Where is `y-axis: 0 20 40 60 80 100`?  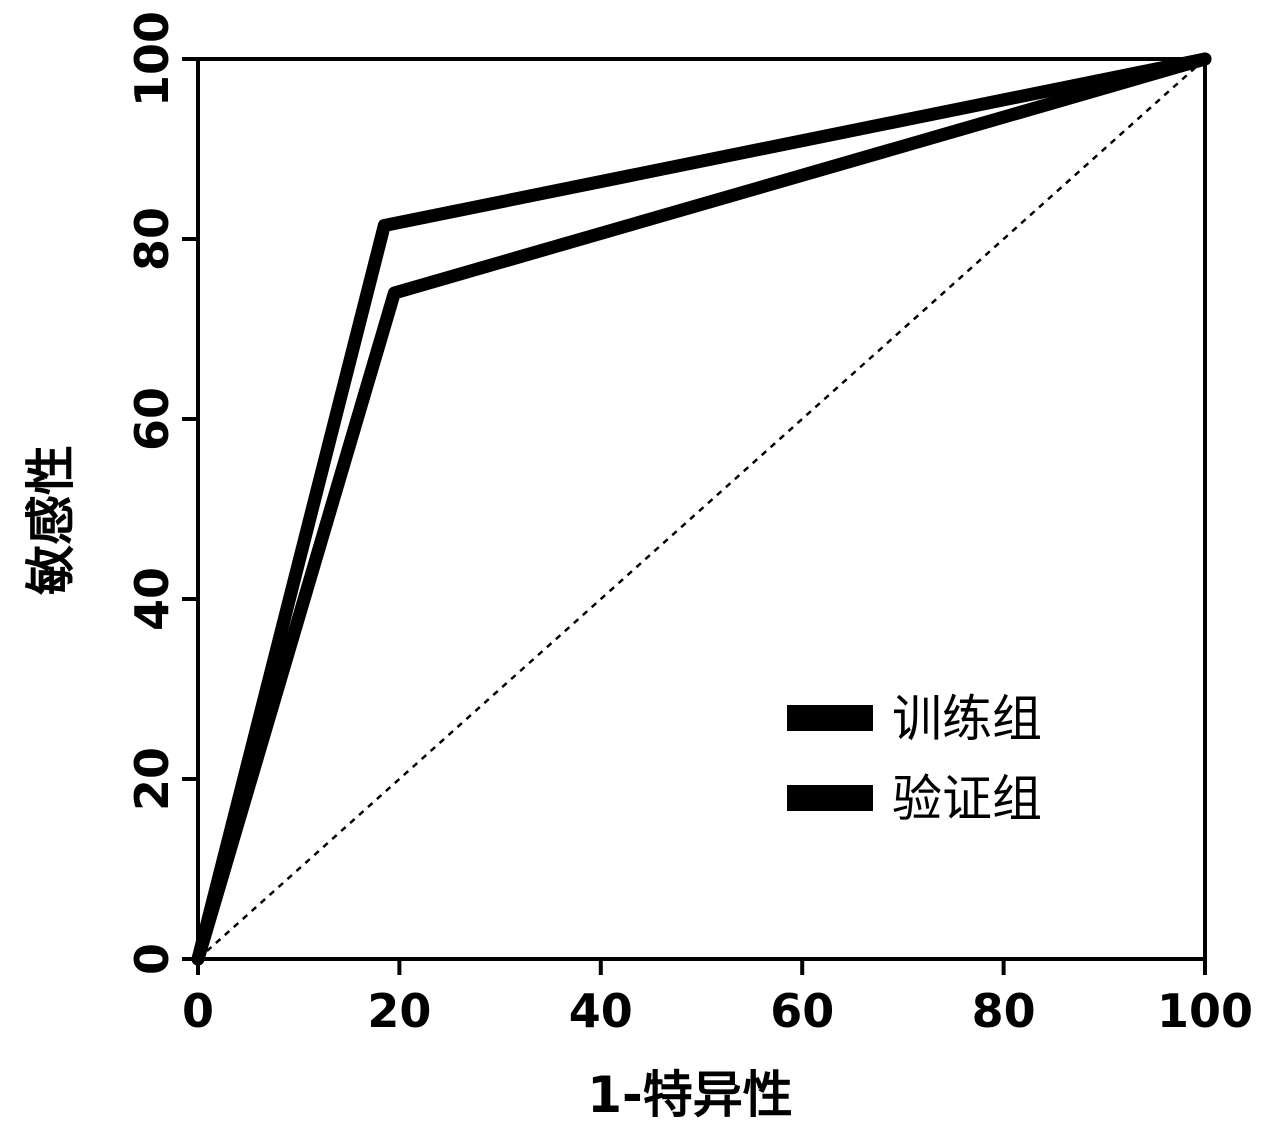 y-axis: 0 20 40 60 80 100 is located at coordinates (161, 493).